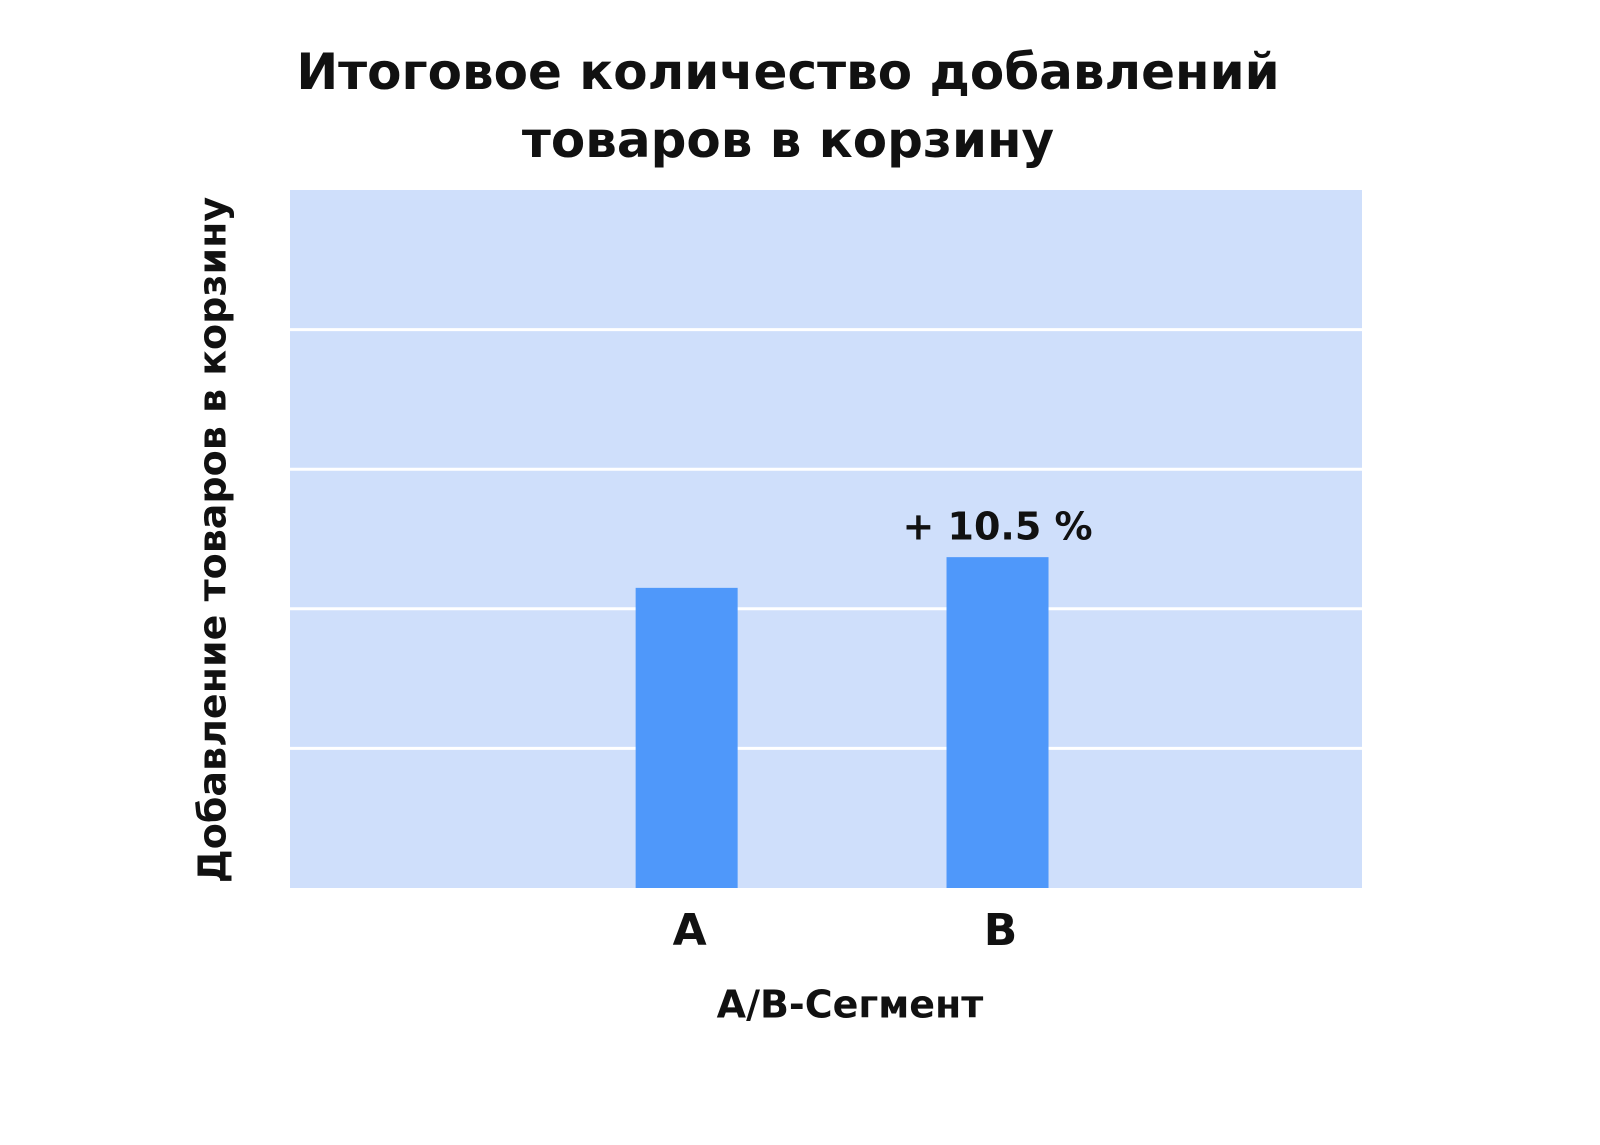 This screenshot has height=1145, width=1600. What do you see at coordinates (1001, 930) in the screenshot?
I see `x-tick-label: B` at bounding box center [1001, 930].